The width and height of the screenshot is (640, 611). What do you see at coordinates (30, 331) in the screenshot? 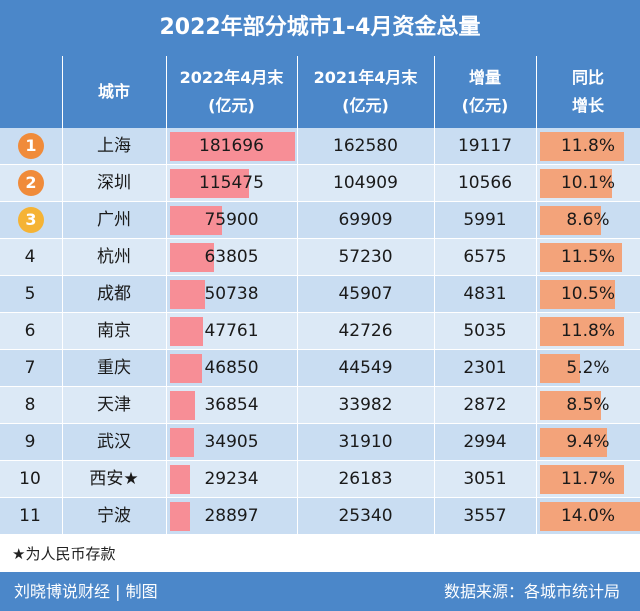
I see `rank-number: 6` at bounding box center [30, 331].